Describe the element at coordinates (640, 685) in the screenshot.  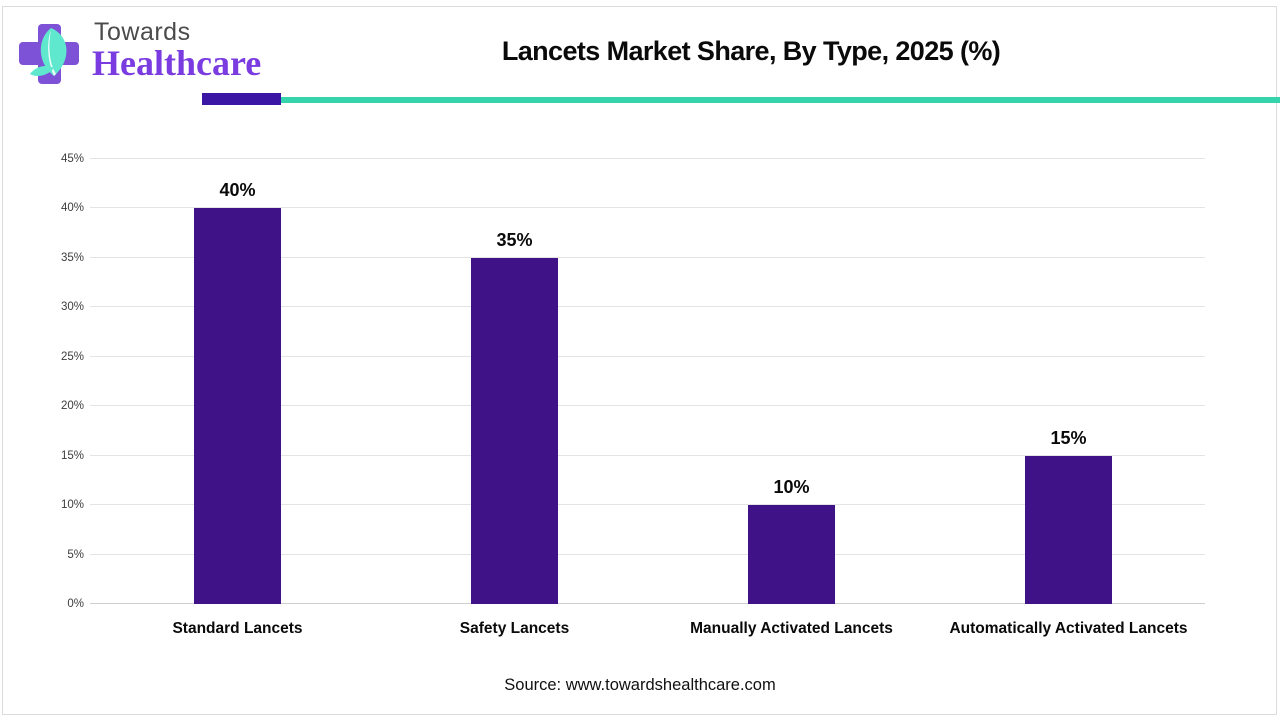
I see `source-attribution: Source: www.towardshealthcare.com` at that location.